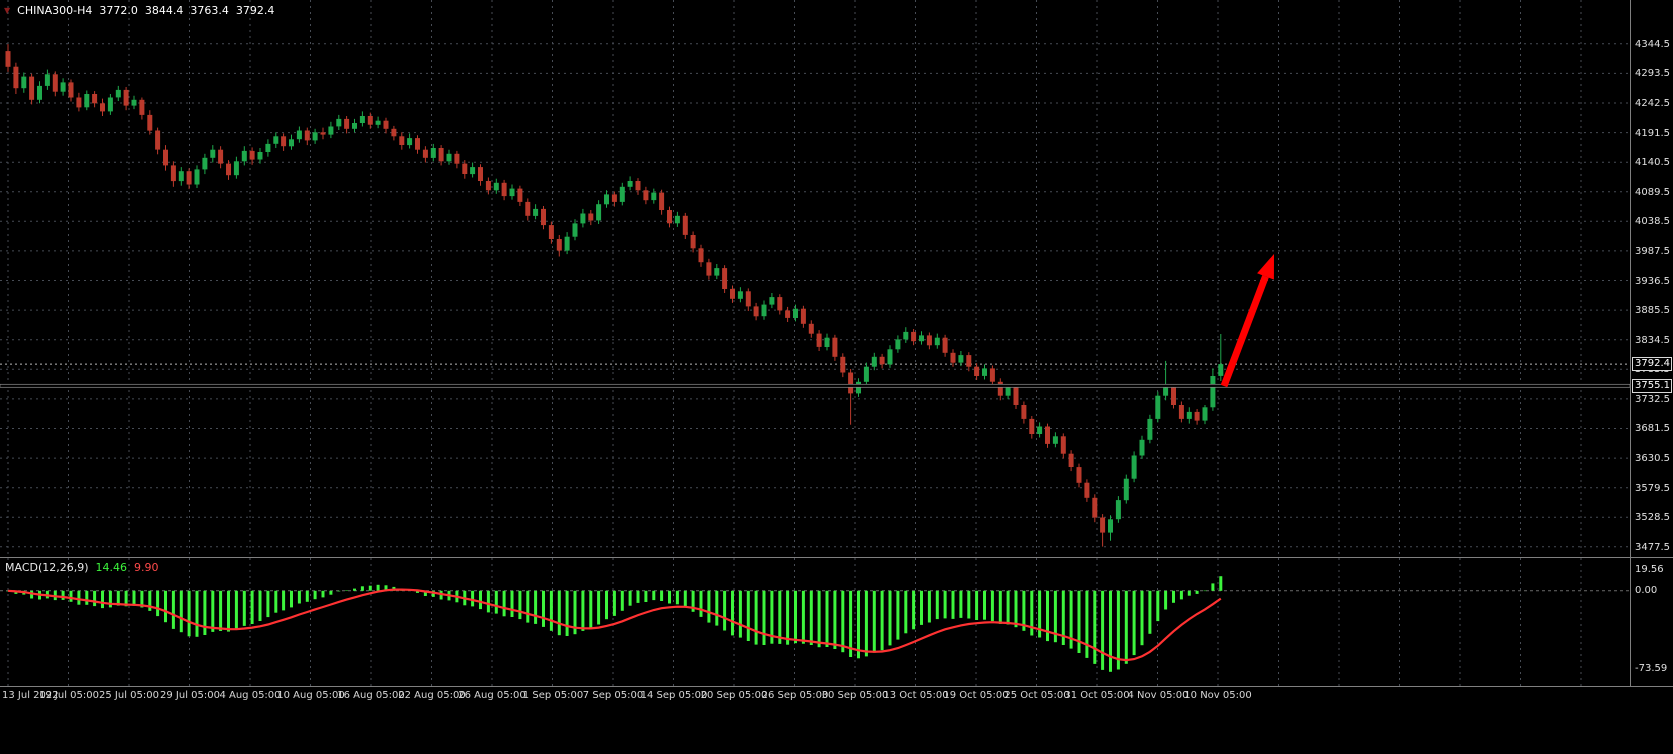 The width and height of the screenshot is (1673, 754). Describe the element at coordinates (1652, 162) in the screenshot. I see `price-tick-label: 4140.5` at that location.